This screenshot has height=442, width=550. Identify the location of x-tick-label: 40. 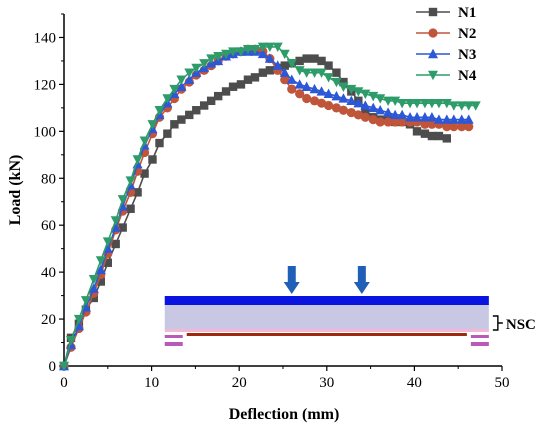
(414, 383).